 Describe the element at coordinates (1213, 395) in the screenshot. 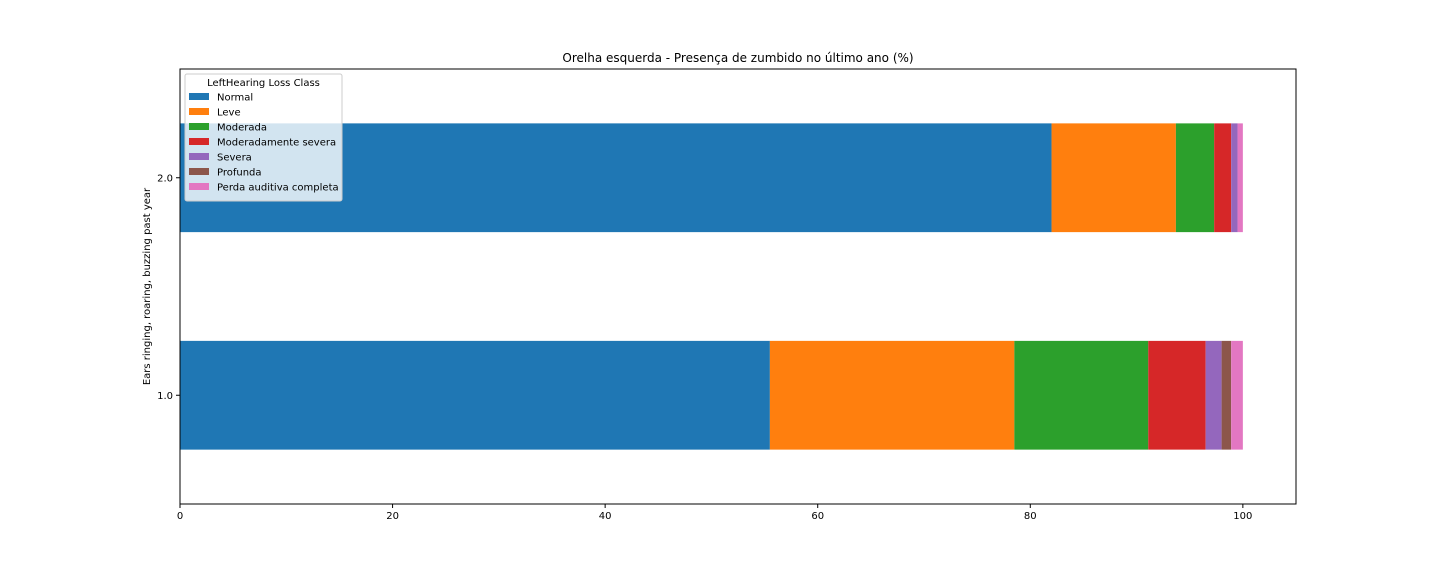

I see `bar-1.0-severa` at that location.